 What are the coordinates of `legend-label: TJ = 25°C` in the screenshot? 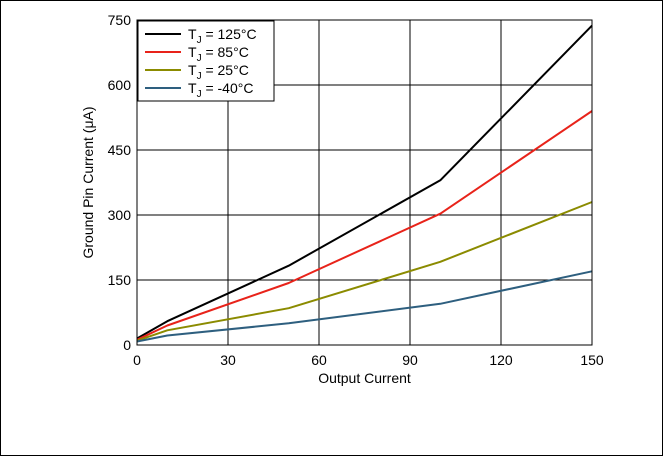 It's located at (218, 72).